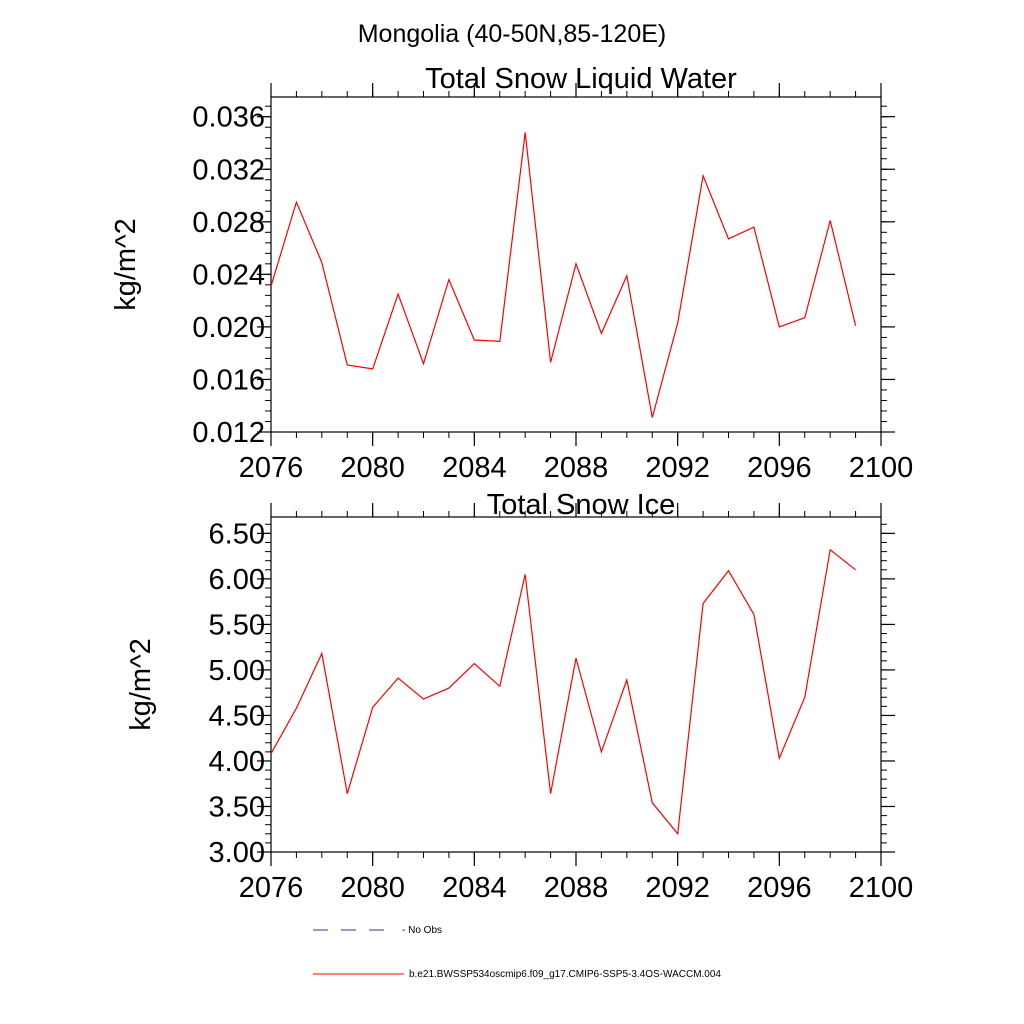 This screenshot has height=1024, width=1024. I want to click on y-tick-label: 6.00, so click(237, 580).